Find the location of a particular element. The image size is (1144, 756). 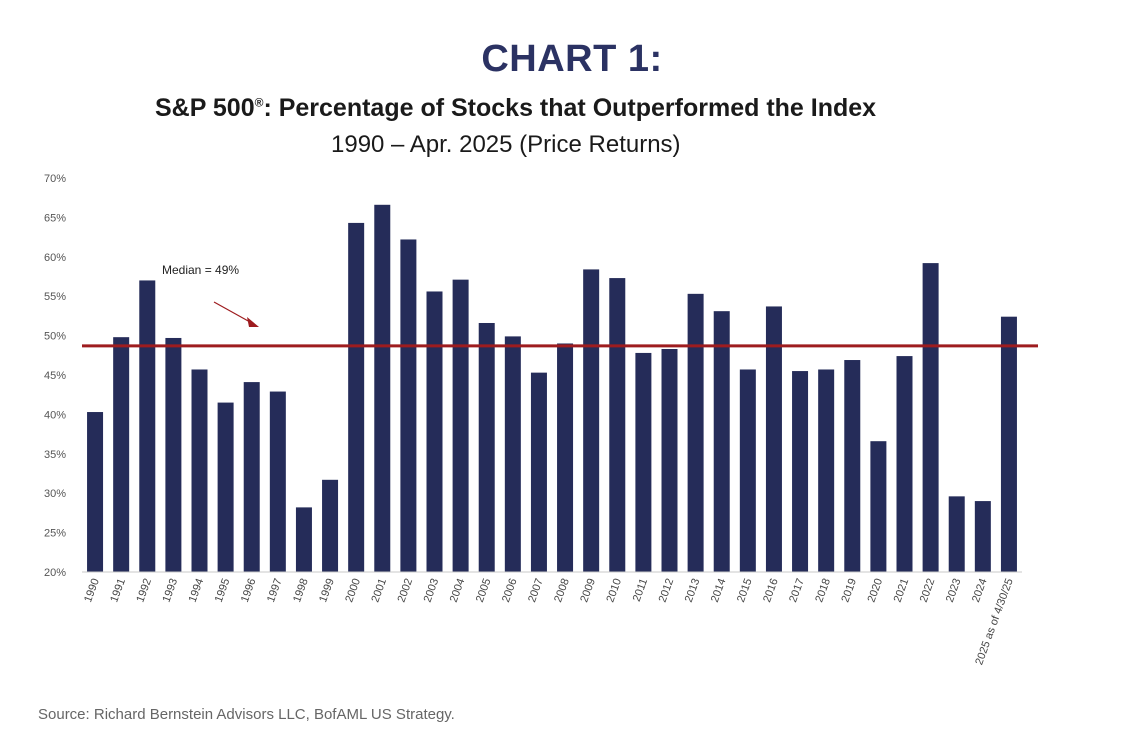

y-tick-label: 70% is located at coordinates (55, 179).